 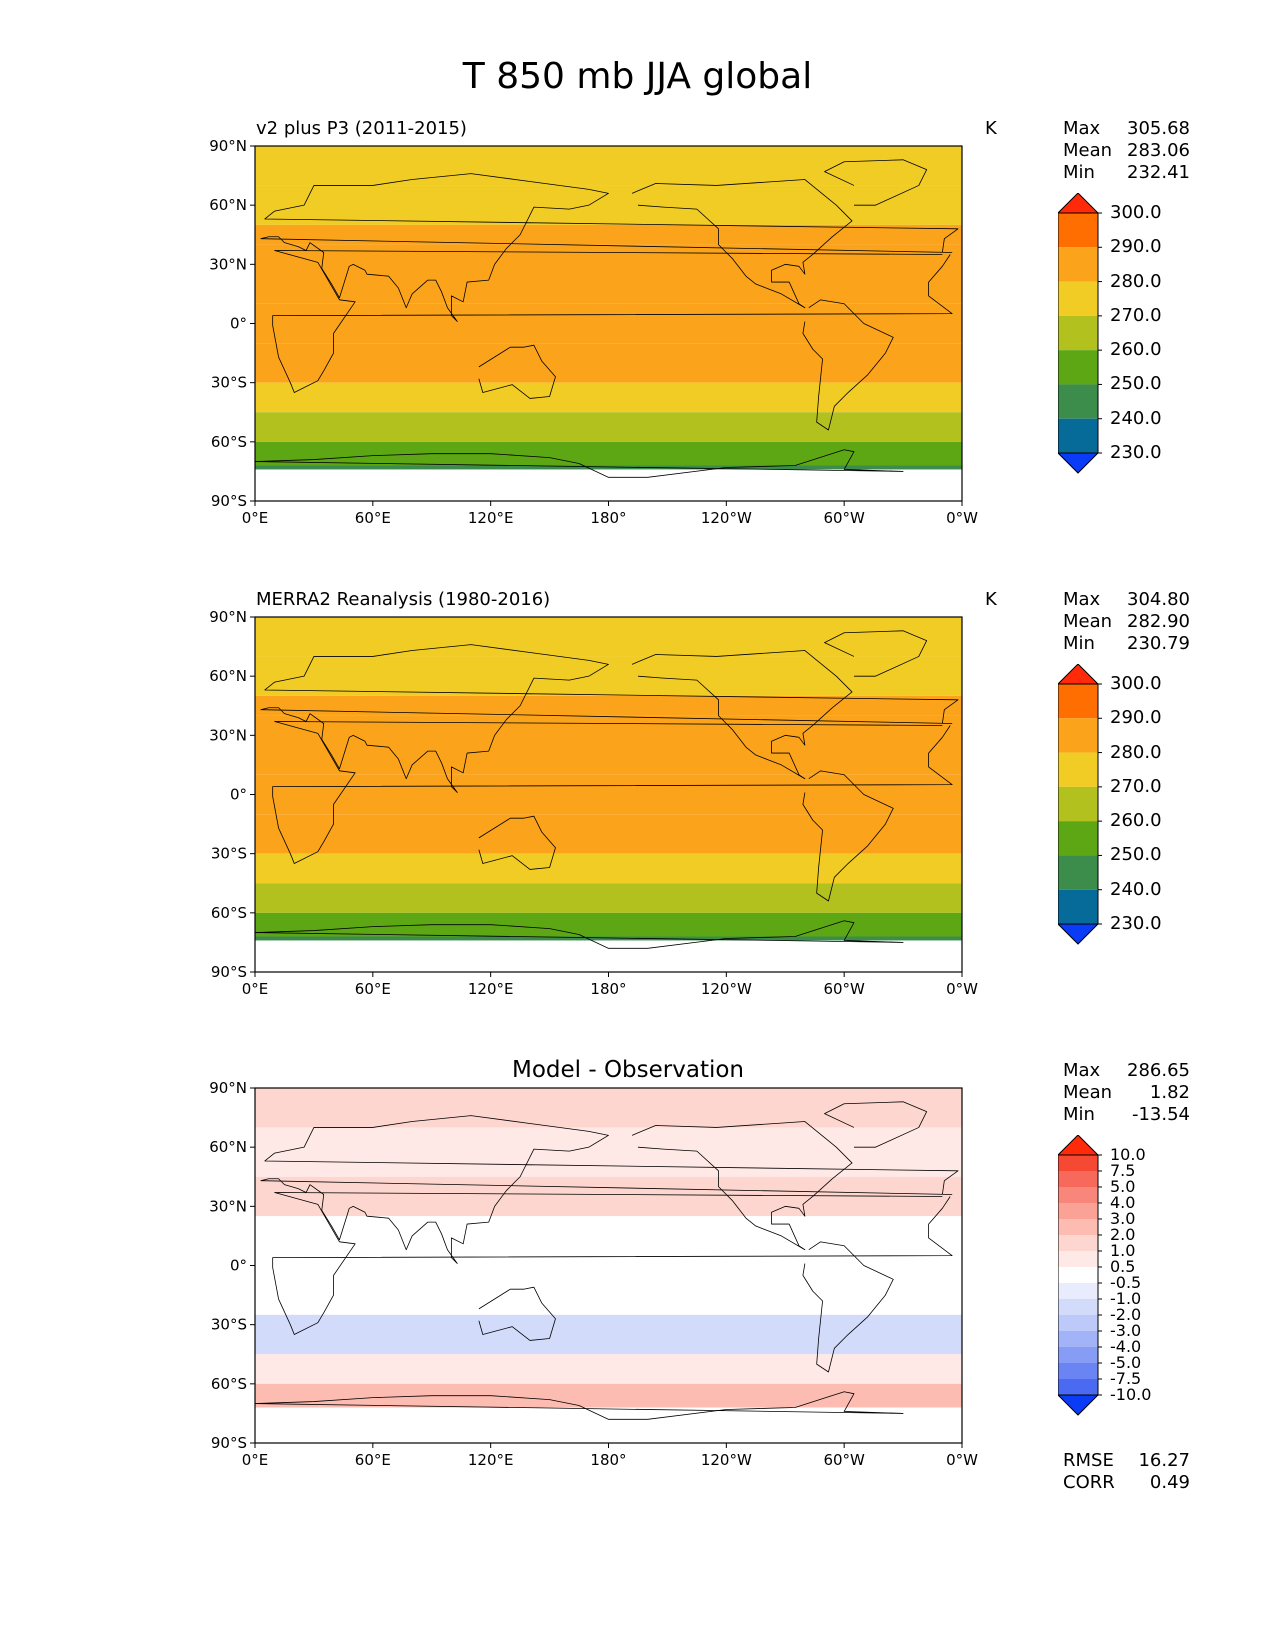 I want to click on colorbar-label: 4.0, so click(x=1123, y=1202).